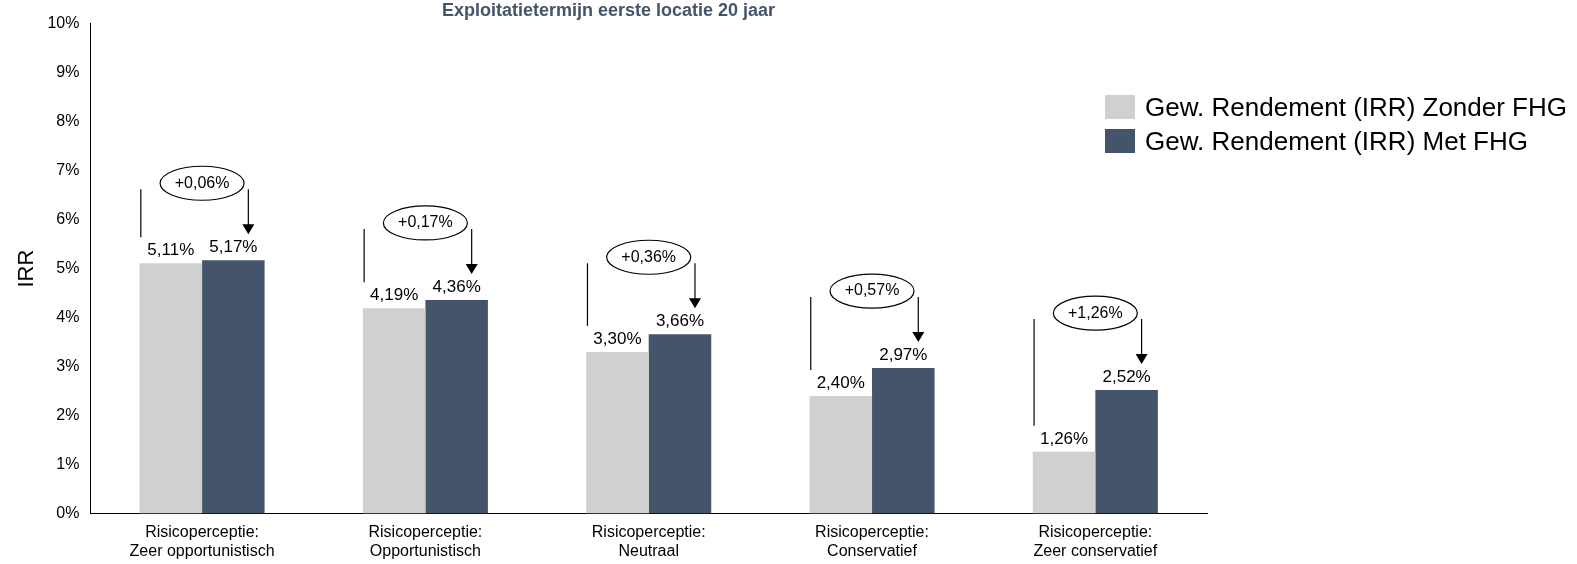  What do you see at coordinates (68, 170) in the screenshot?
I see `y-tick-label: 7%` at bounding box center [68, 170].